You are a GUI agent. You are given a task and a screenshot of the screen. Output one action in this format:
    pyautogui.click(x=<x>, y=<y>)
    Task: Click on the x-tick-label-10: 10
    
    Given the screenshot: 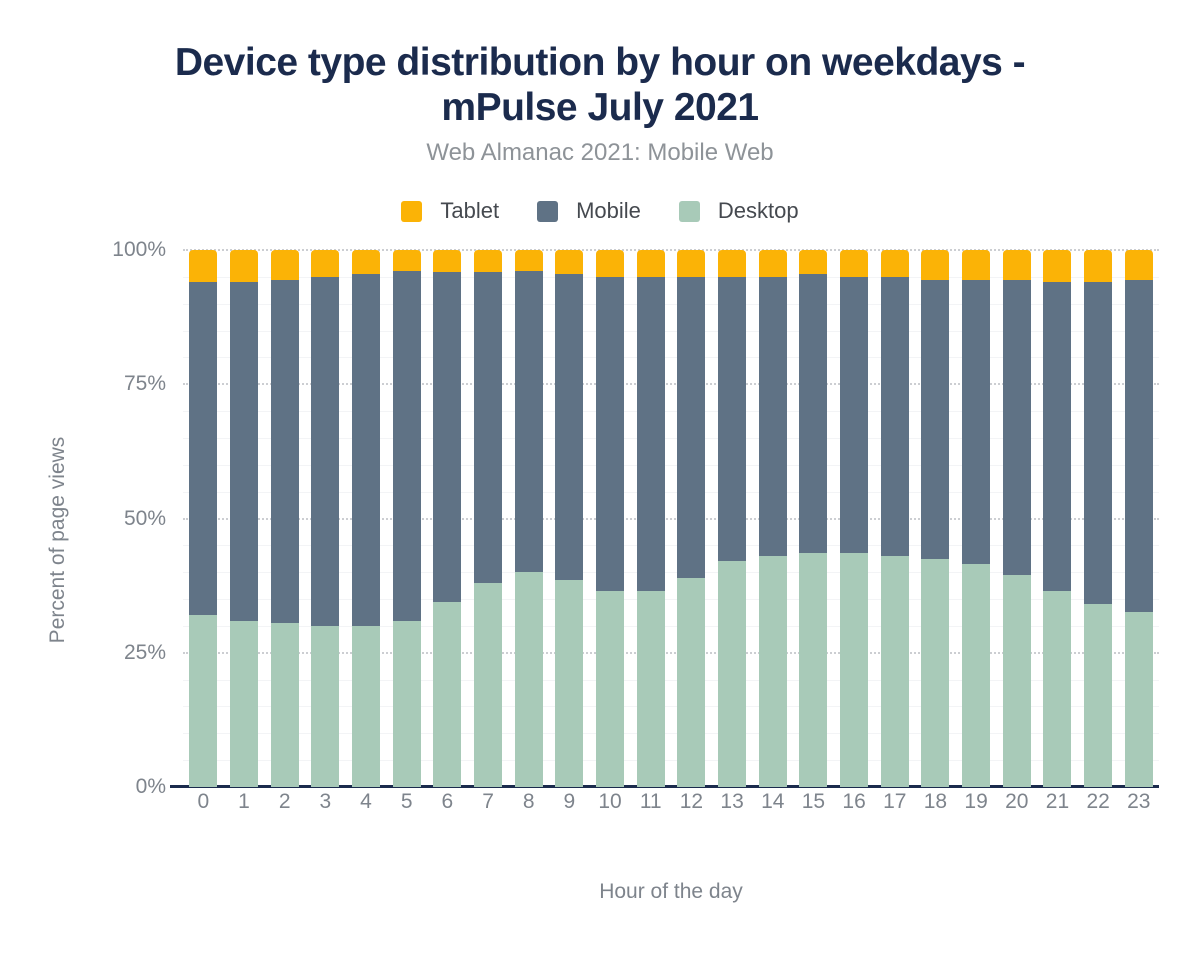 What is the action you would take?
    pyautogui.click(x=610, y=801)
    